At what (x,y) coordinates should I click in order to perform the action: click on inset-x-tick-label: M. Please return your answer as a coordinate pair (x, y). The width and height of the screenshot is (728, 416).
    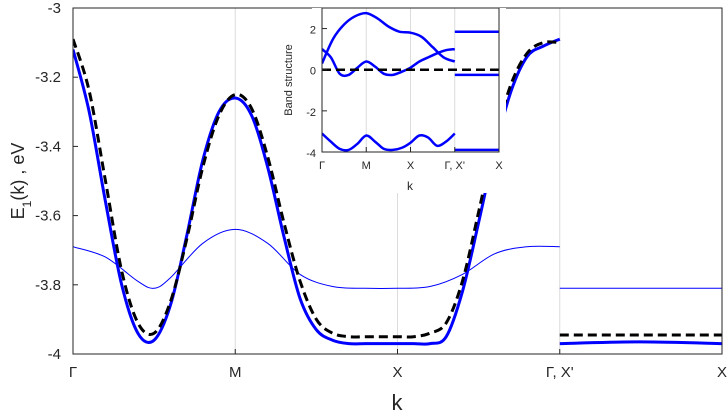
    Looking at the image, I should click on (366, 166).